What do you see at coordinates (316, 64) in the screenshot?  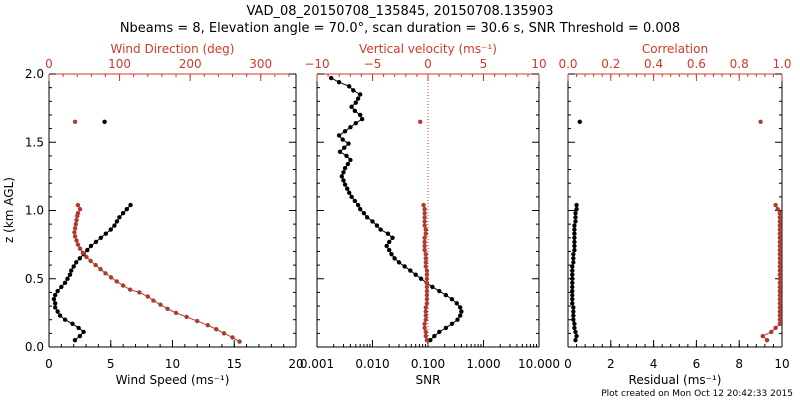 I see `top-tick-label: −10` at bounding box center [316, 64].